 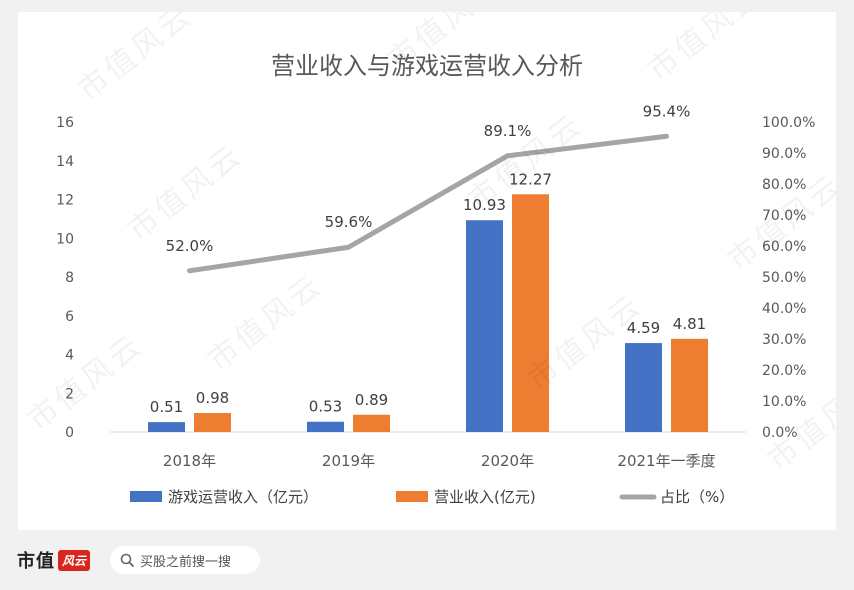 What do you see at coordinates (127, 560) in the screenshot?
I see `search-icon` at bounding box center [127, 560].